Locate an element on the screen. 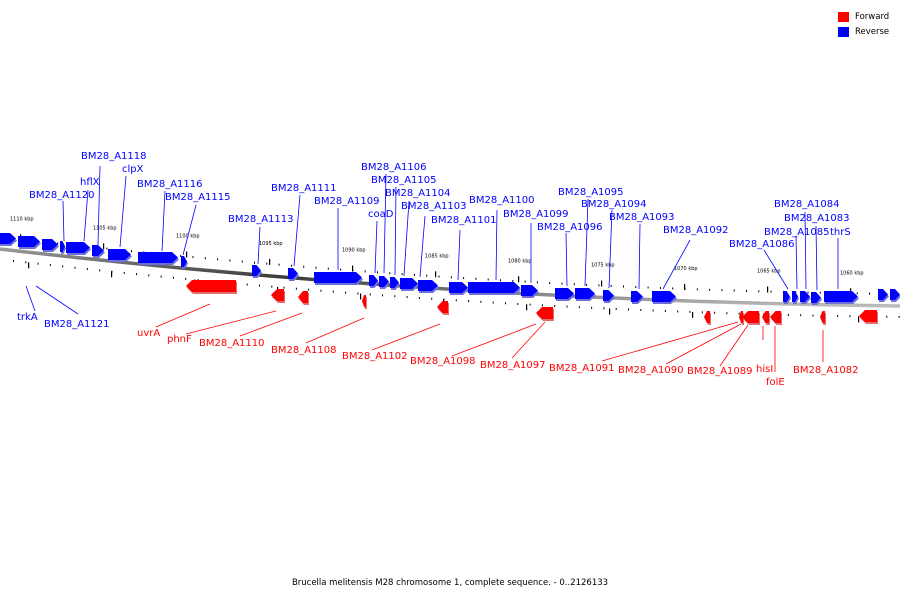  forward-genes is located at coordinates (532, 302).